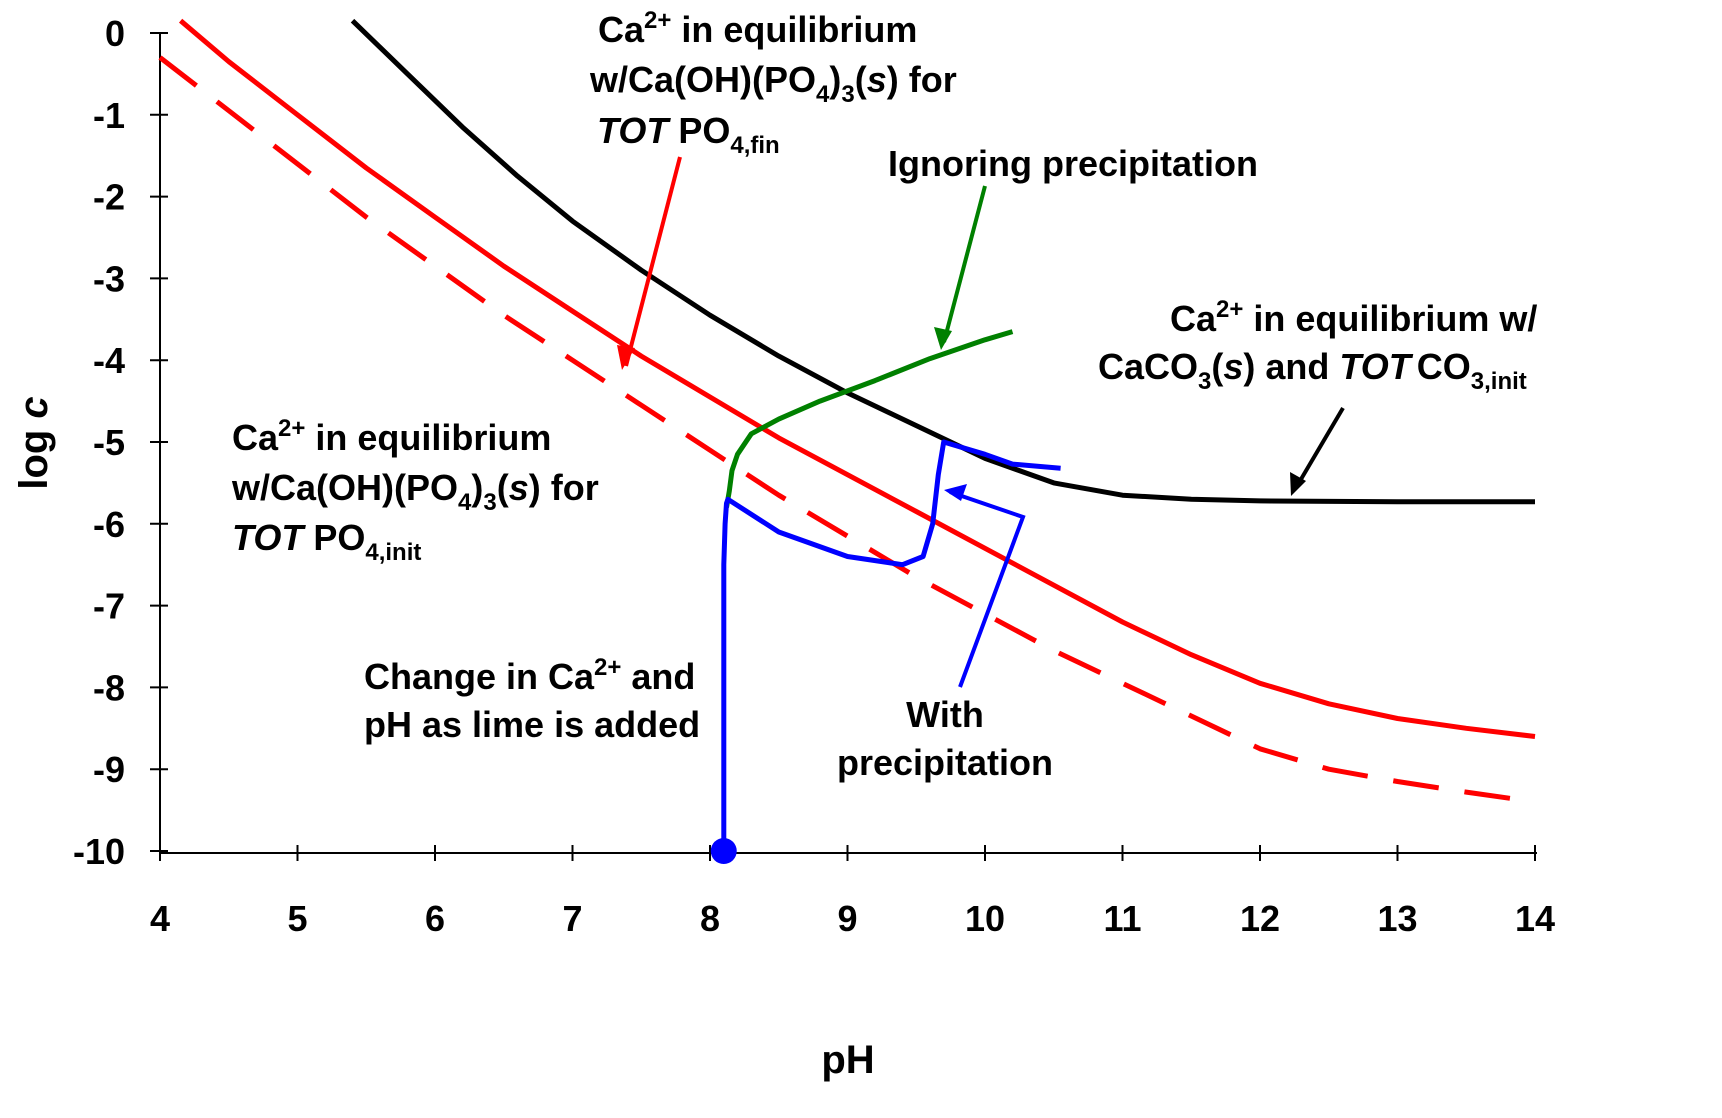 The image size is (1722, 1118). Describe the element at coordinates (985, 918) in the screenshot. I see `x-tick-label: 10` at that location.